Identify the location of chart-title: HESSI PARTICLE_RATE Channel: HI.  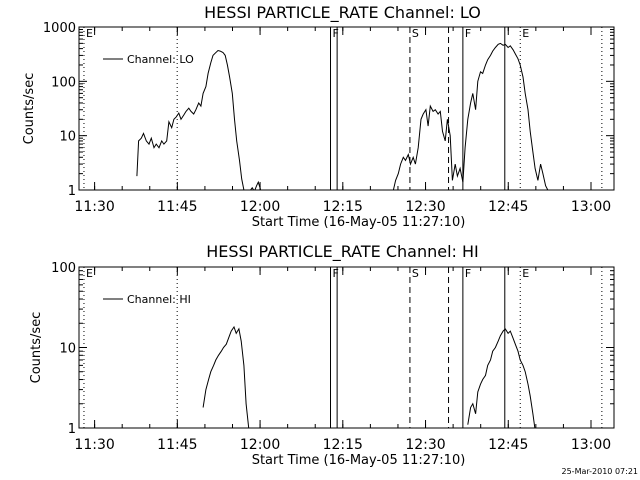
(342, 252).